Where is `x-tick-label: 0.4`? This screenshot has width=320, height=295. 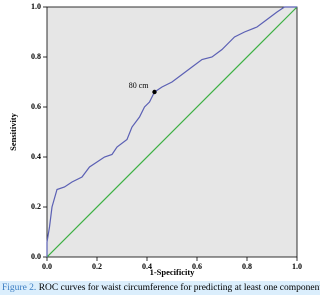 x-tick-label: 0.4 is located at coordinates (147, 266).